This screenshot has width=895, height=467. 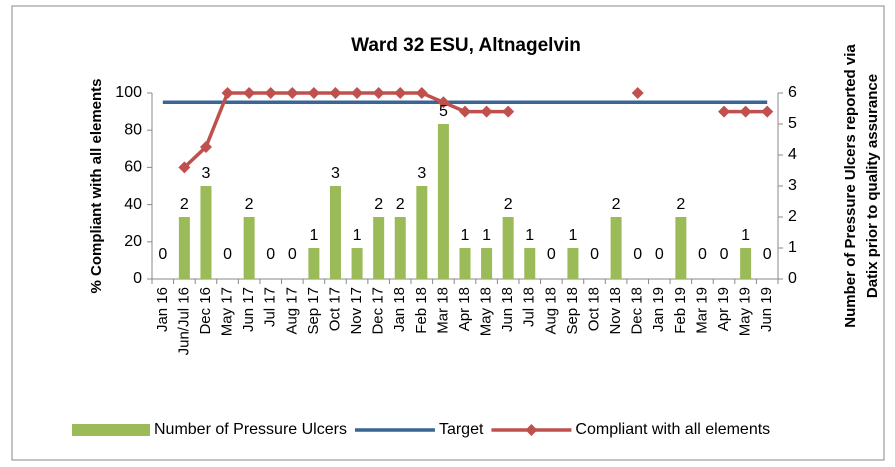 What do you see at coordinates (346, 130) in the screenshot?
I see `line` at bounding box center [346, 130].